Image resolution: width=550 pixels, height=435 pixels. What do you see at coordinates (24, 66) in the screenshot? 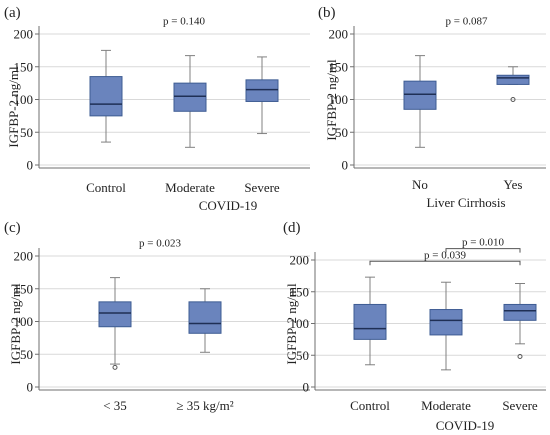
I see `panel-a-y-tick-label: 150` at bounding box center [24, 66].